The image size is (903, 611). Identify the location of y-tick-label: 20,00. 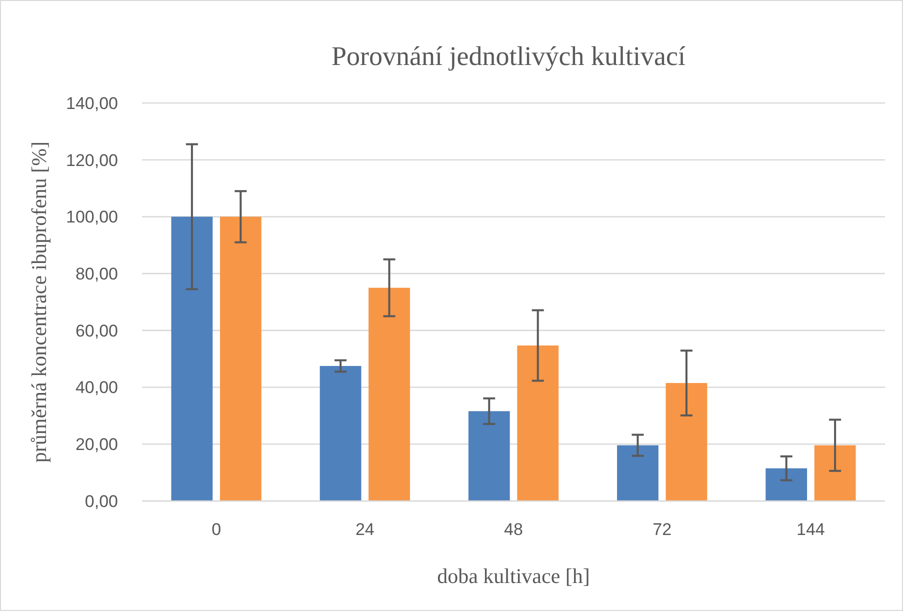
(96, 444).